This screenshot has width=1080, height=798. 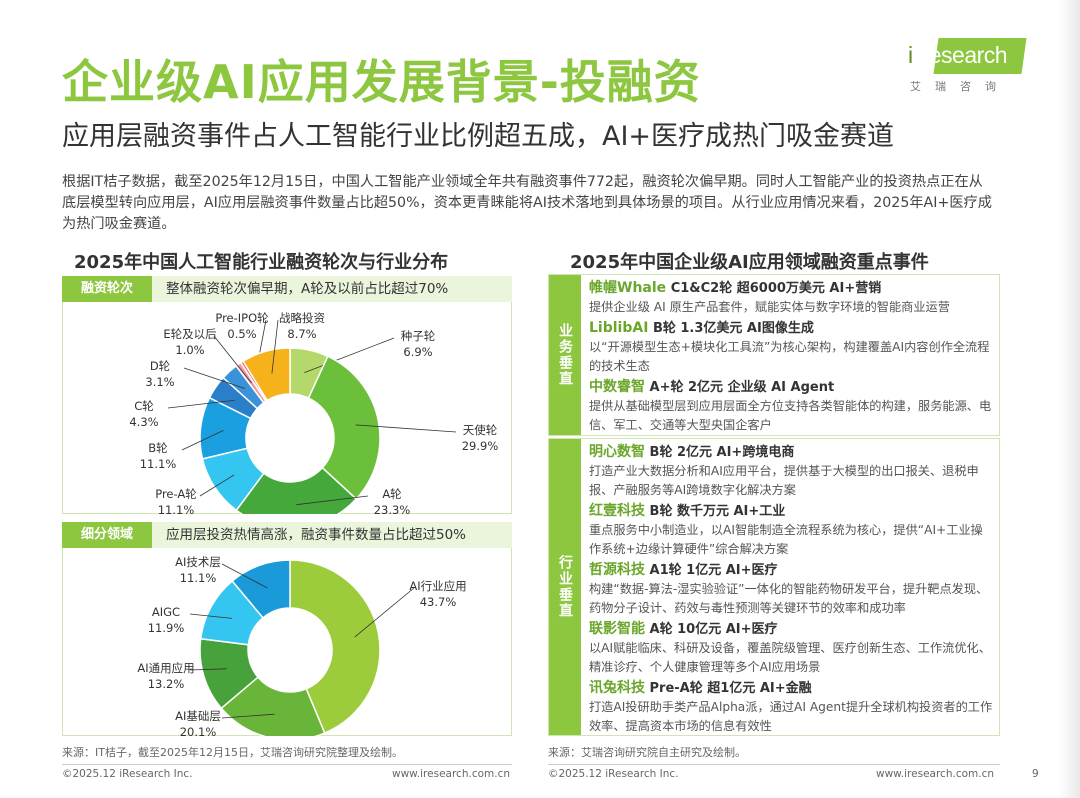 I want to click on slice-label: AIGC 11.9%, so click(x=166, y=620).